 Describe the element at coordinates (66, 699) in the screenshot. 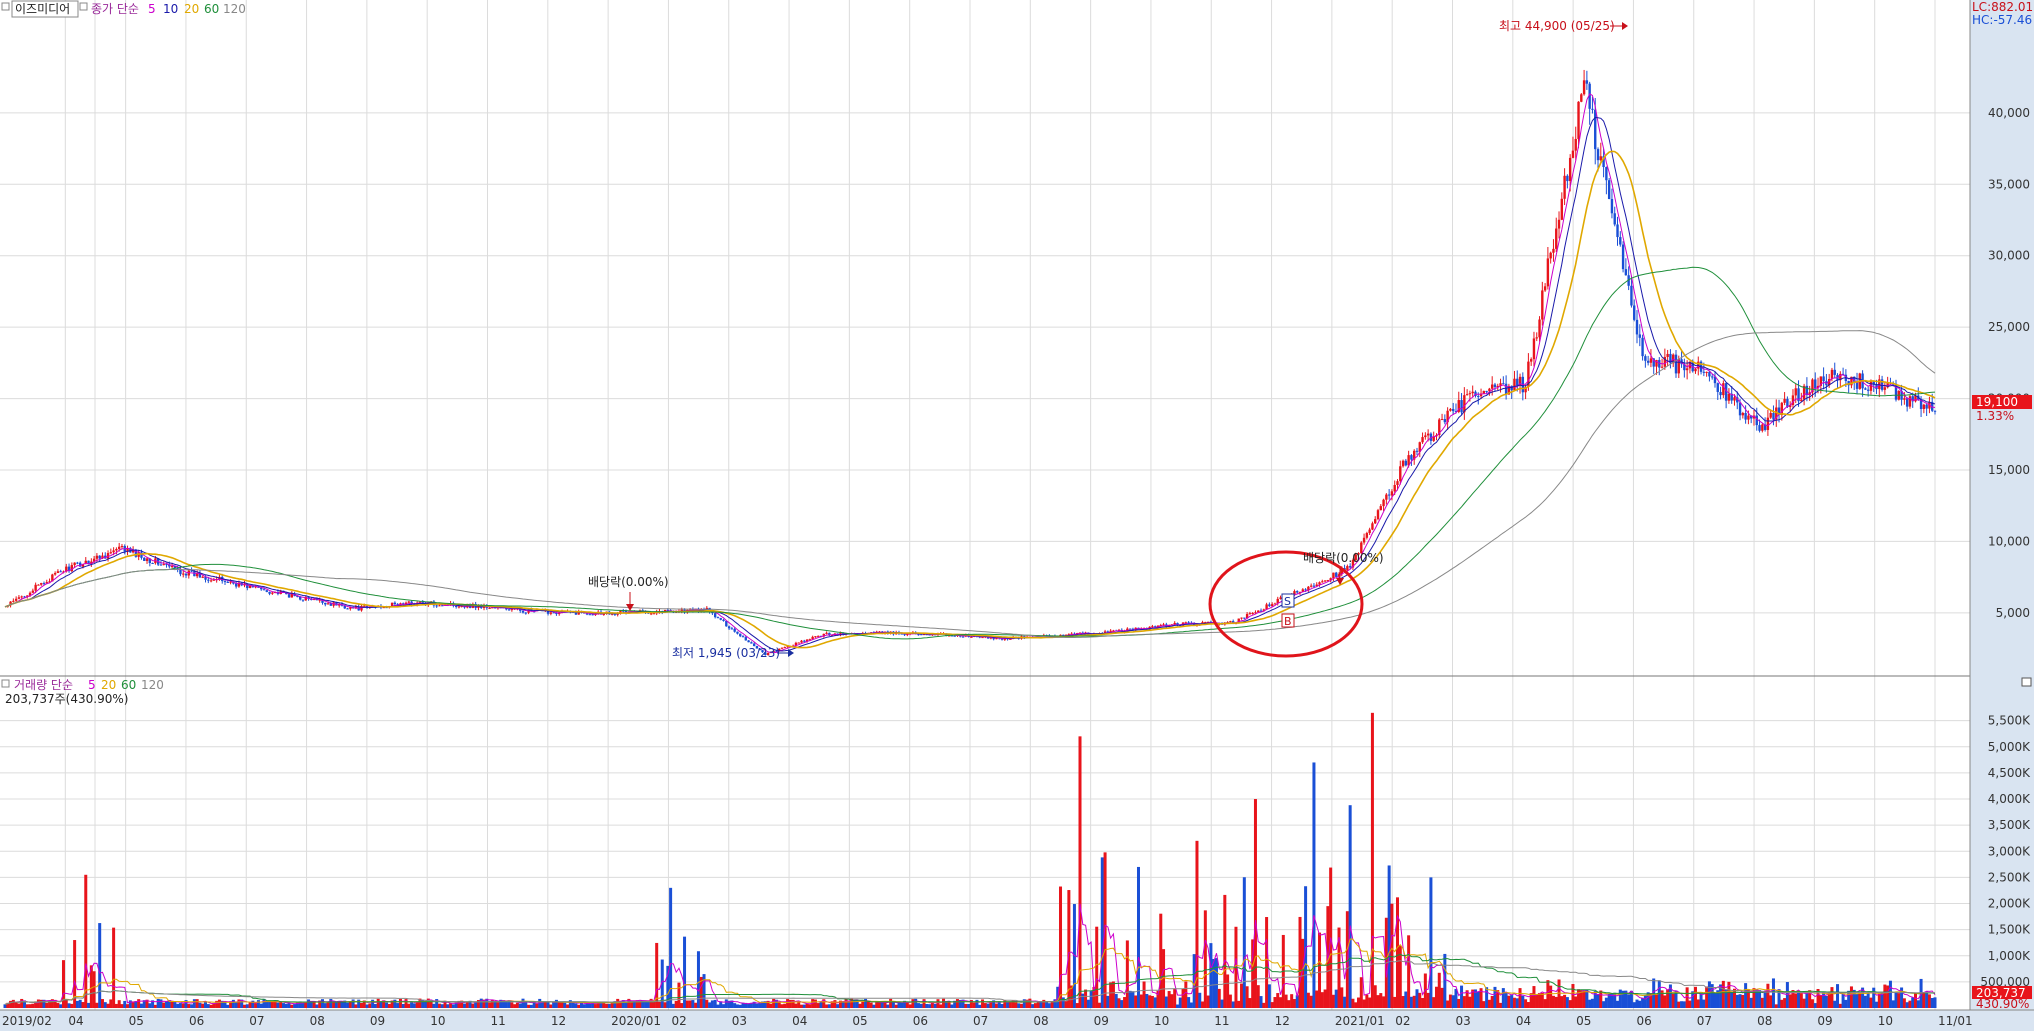

I see `current-volume-label: 203,737주(430.90%)` at that location.